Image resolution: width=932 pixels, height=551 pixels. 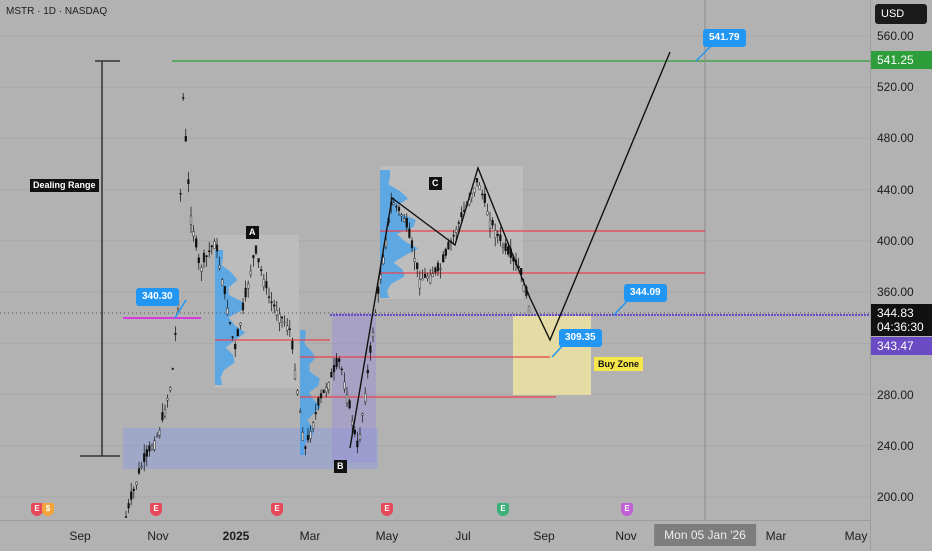 What do you see at coordinates (895, 395) in the screenshot?
I see `price-tick: 280.00` at bounding box center [895, 395].